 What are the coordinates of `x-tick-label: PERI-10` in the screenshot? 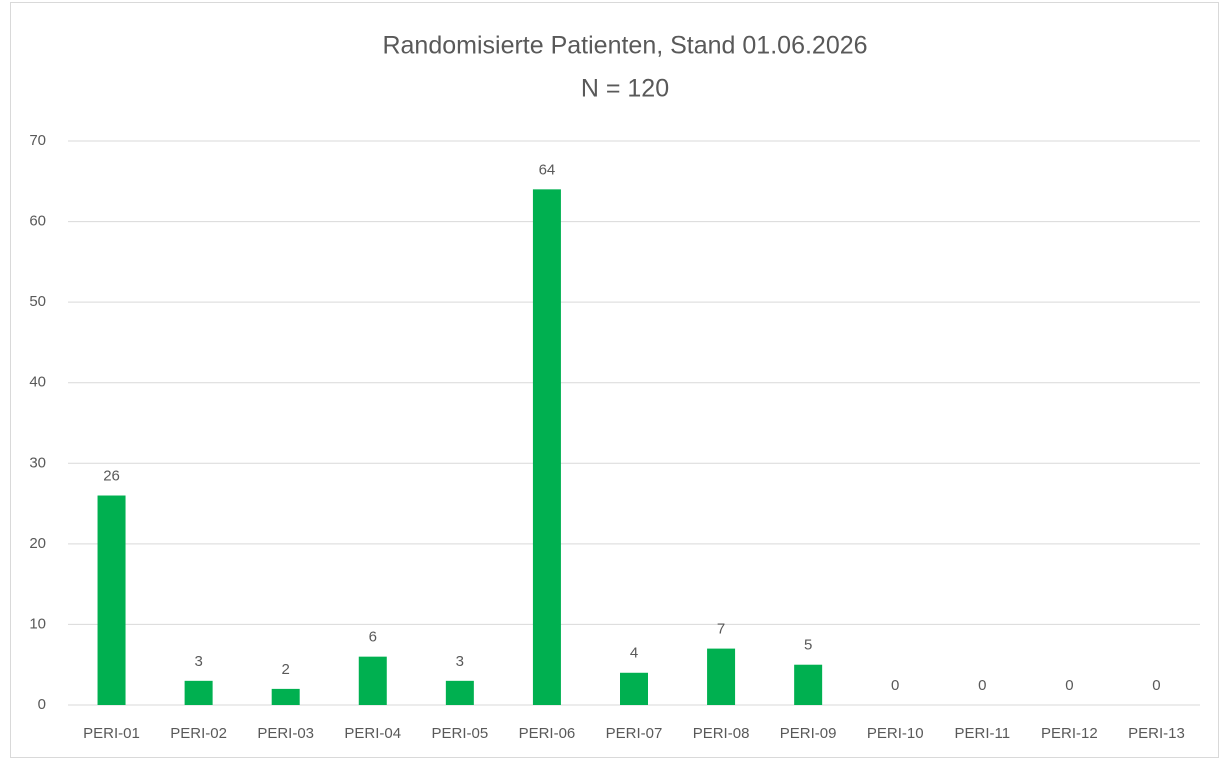 It's located at (895, 733).